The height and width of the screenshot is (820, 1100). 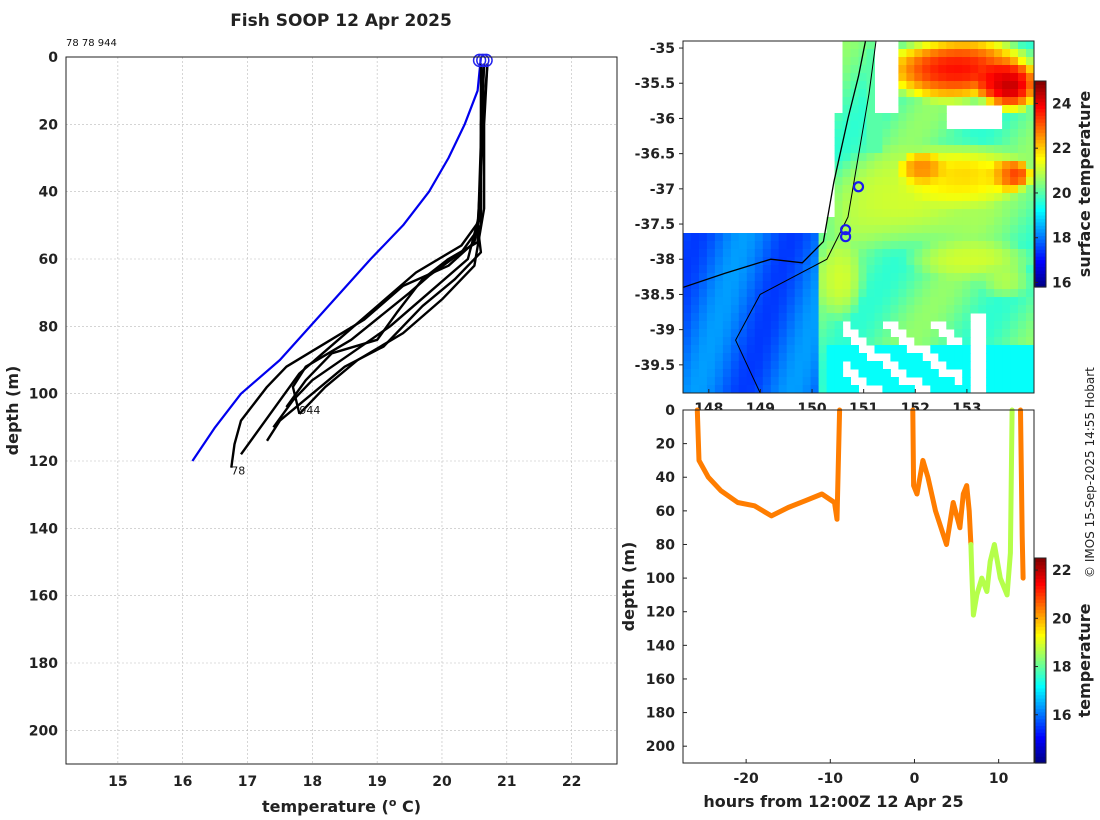 What do you see at coordinates (845, 237) in the screenshot?
I see `vessel-position-marker` at bounding box center [845, 237].